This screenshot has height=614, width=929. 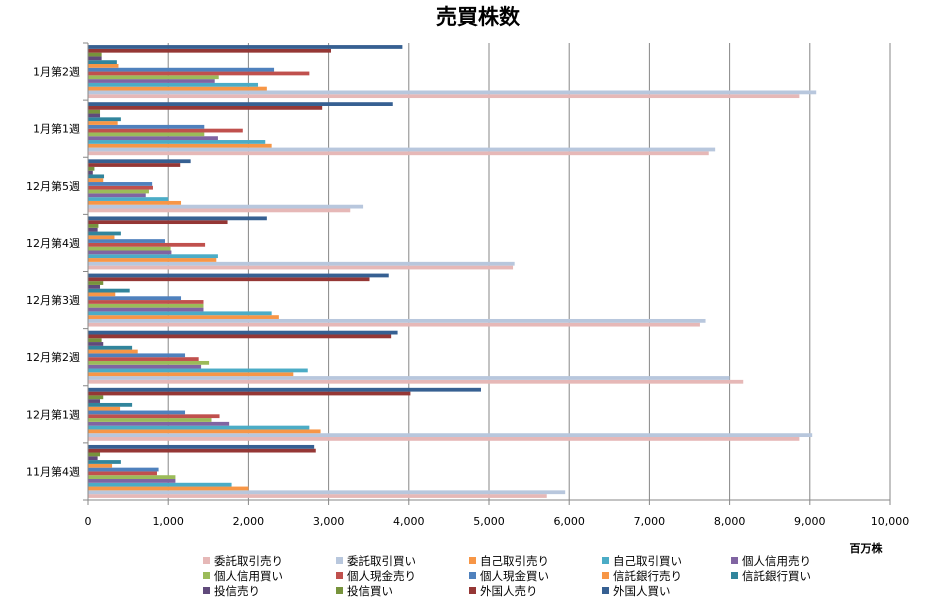 I want to click on chart-title: 売買株数, so click(x=478, y=17).